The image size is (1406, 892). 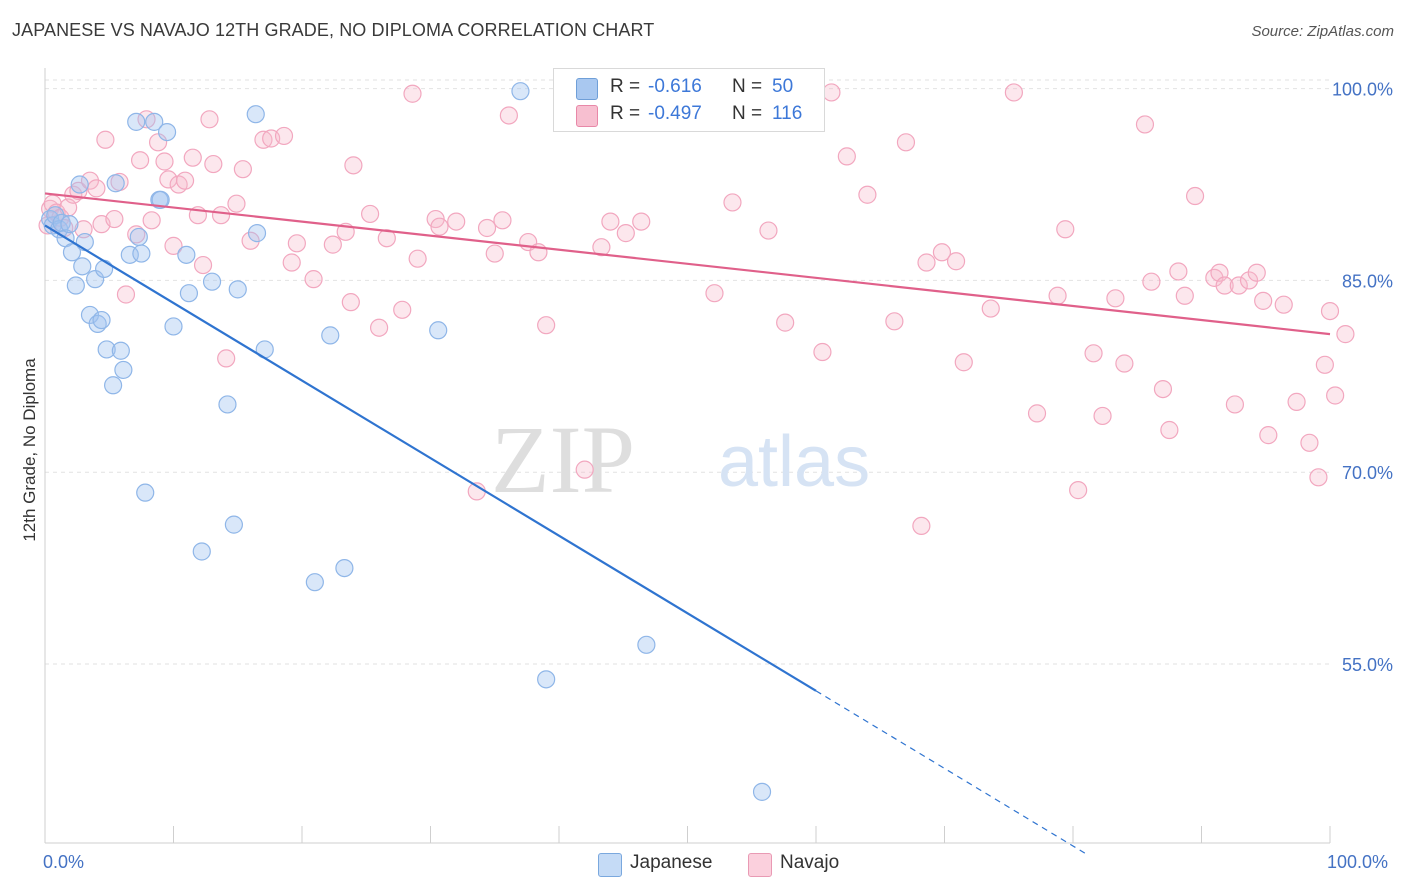 I want to click on watermark-atlas: atlas, so click(x=794, y=462).